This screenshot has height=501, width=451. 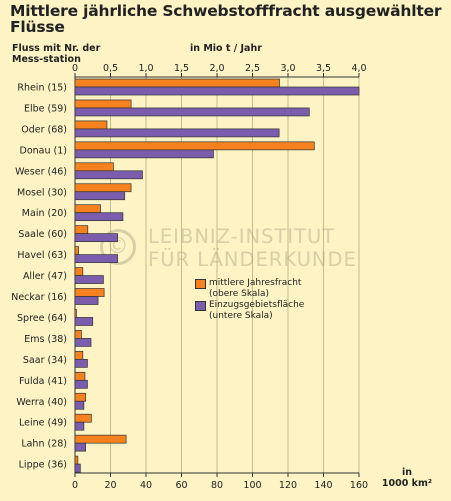 What do you see at coordinates (252, 485) in the screenshot?
I see `bottom-tick-label: 100` at bounding box center [252, 485].